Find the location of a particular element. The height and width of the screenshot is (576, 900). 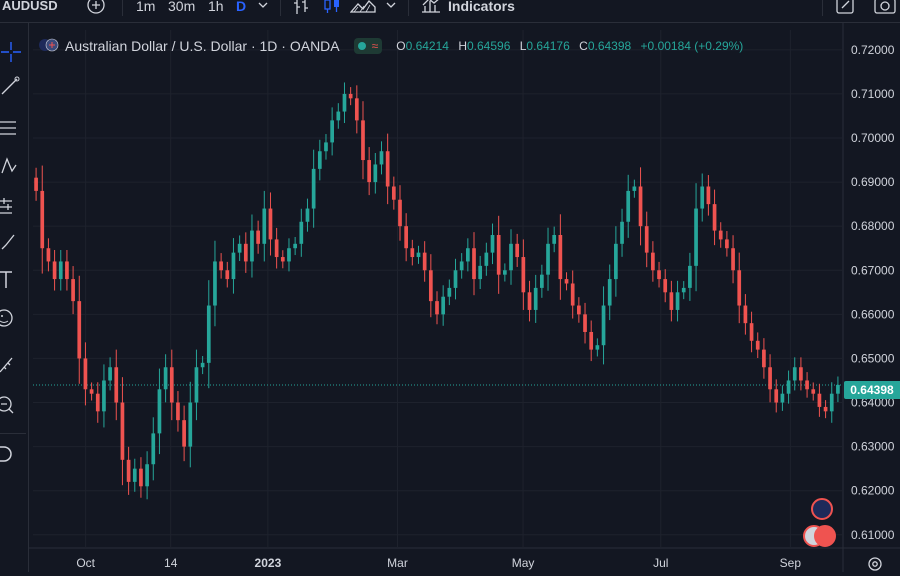

pattern-icon is located at coordinates (11, 166).